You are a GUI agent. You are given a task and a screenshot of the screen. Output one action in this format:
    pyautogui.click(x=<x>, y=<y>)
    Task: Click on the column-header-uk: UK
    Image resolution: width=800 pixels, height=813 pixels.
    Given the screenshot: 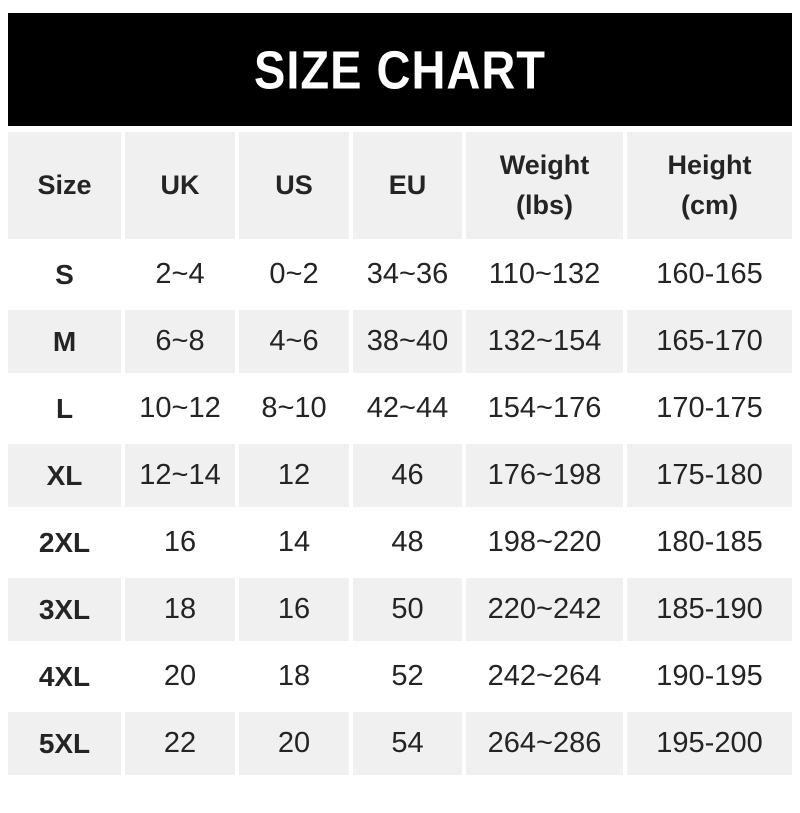 What is the action you would take?
    pyautogui.click(x=180, y=185)
    